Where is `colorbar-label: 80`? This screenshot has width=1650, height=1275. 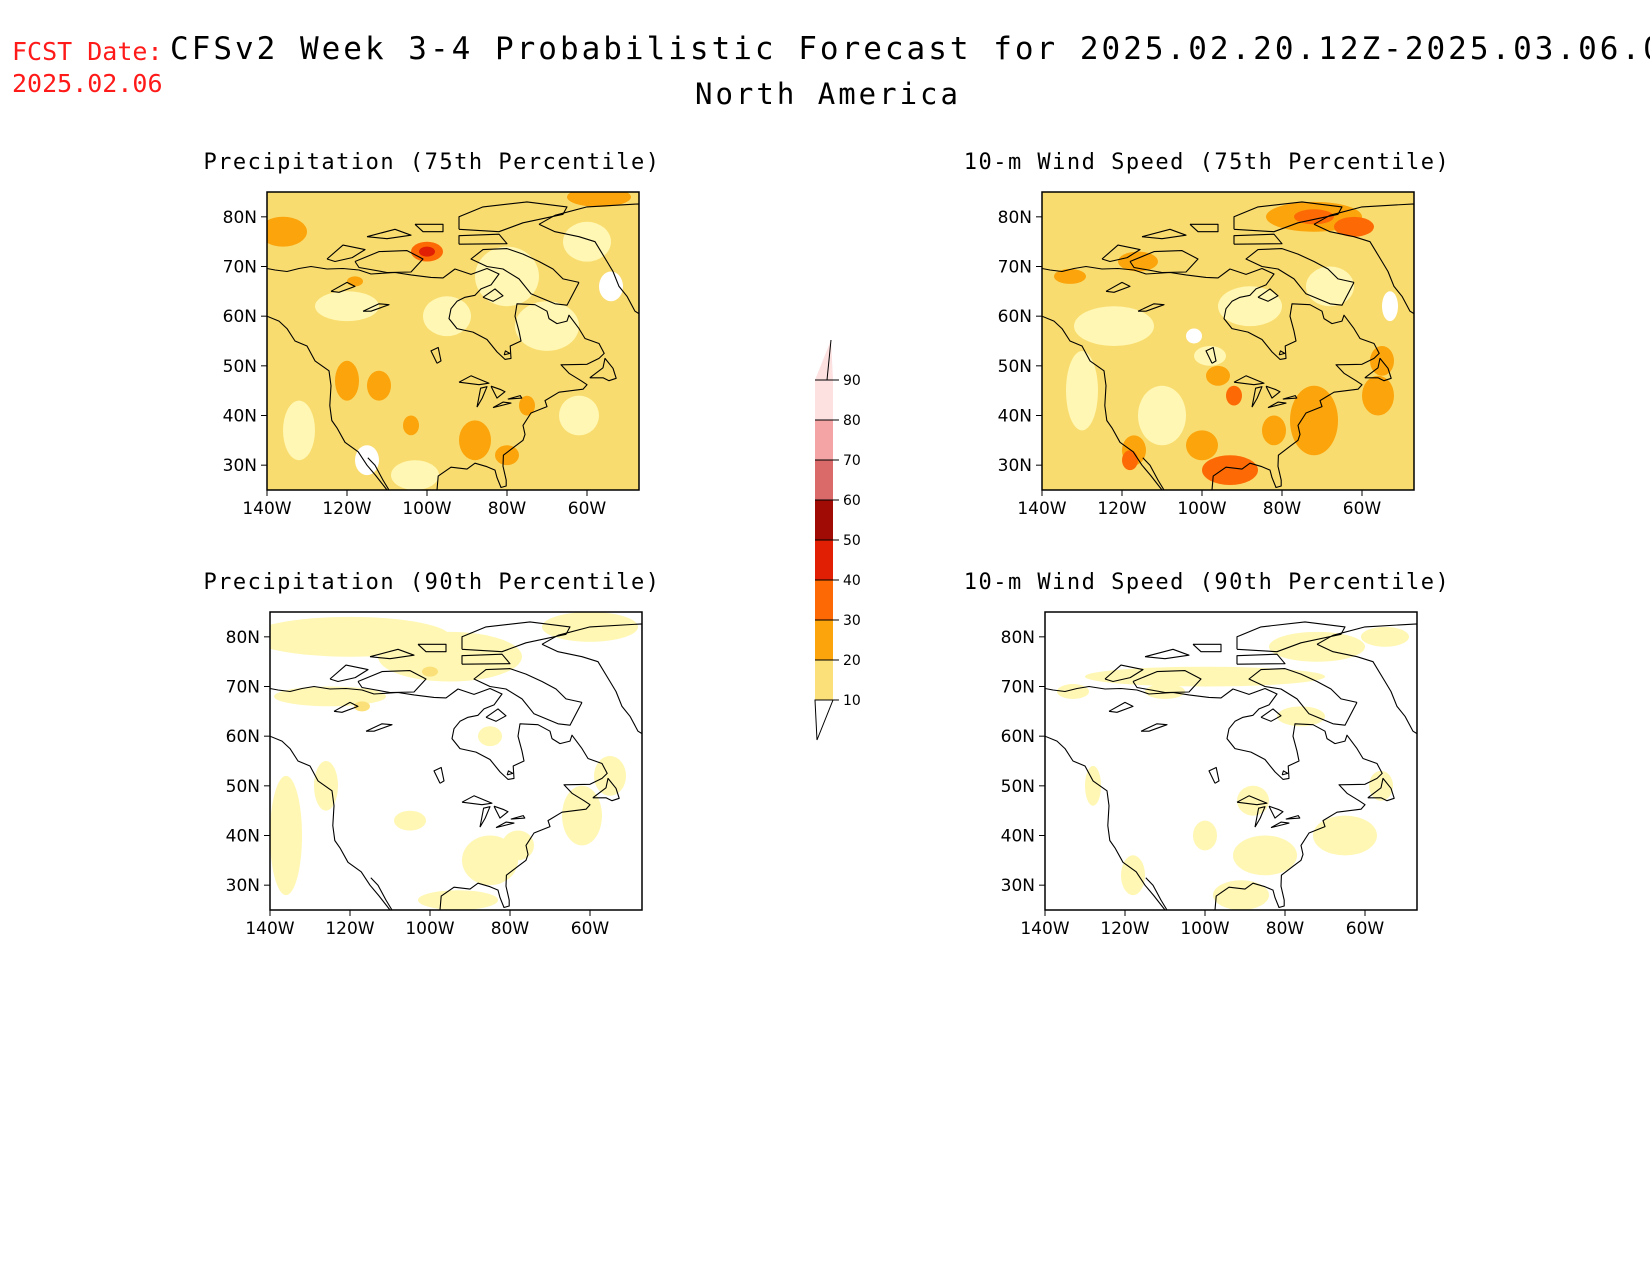
colorbar-label: 80 is located at coordinates (852, 421).